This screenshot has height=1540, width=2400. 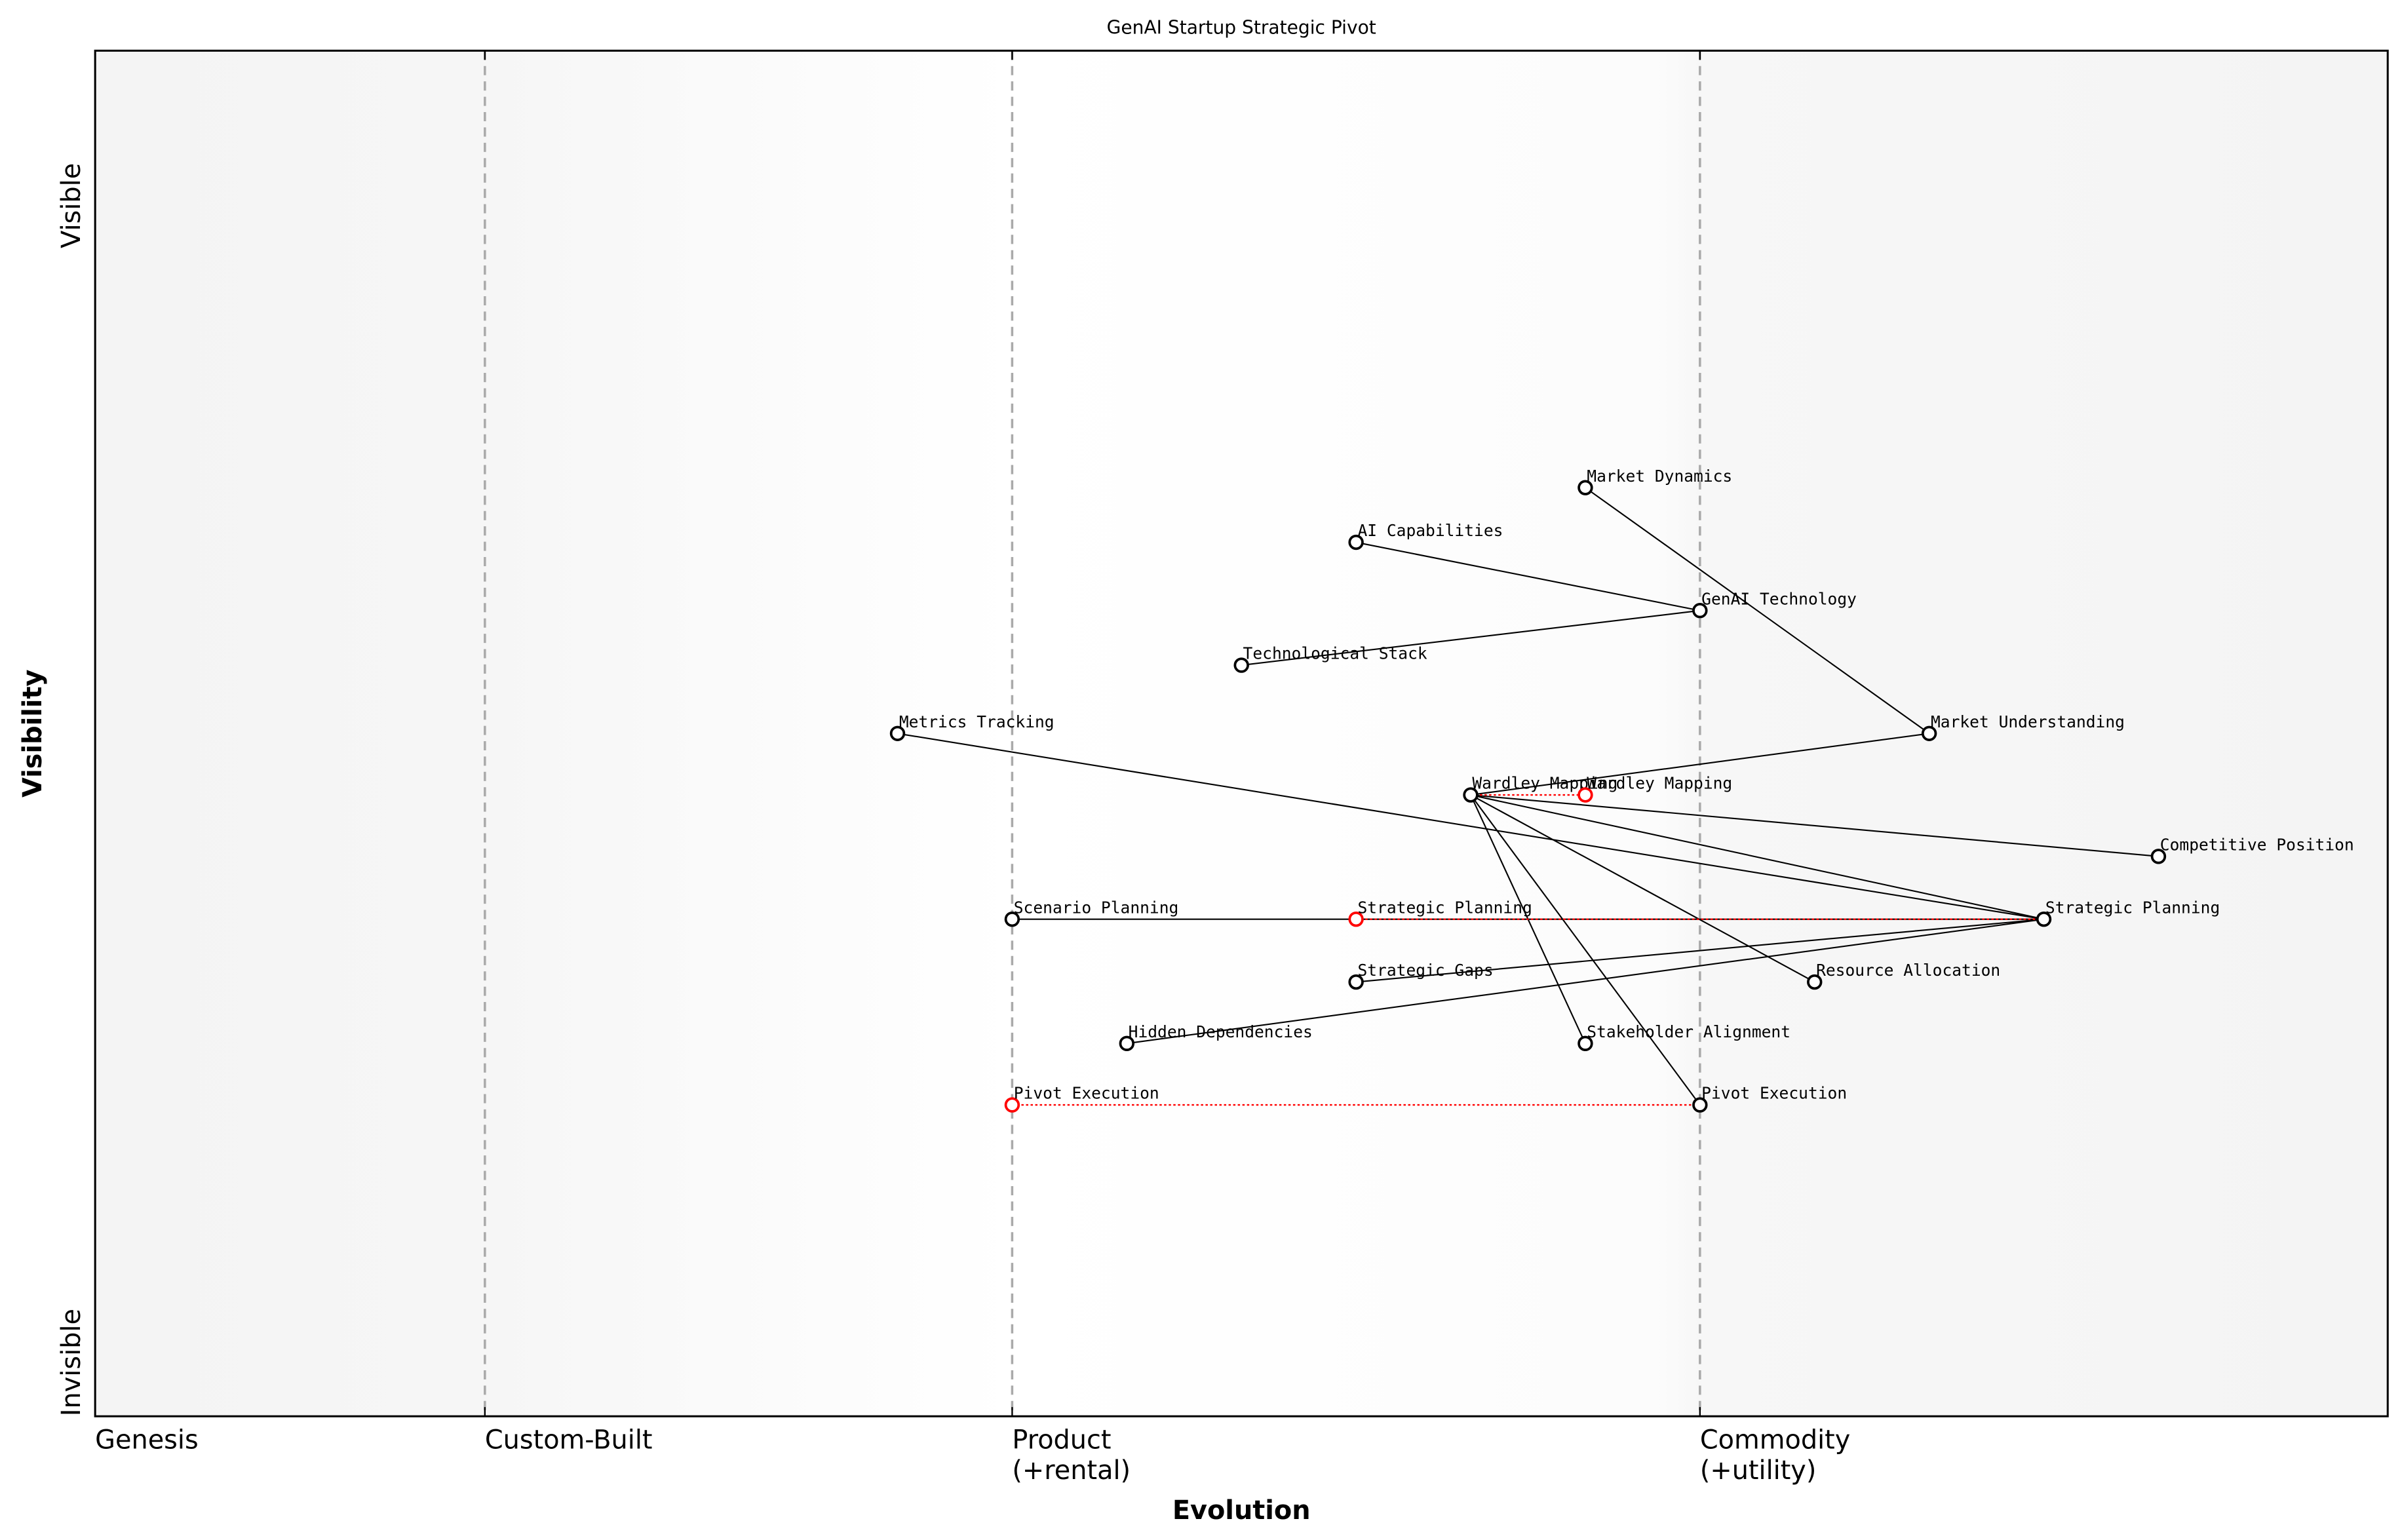 What do you see at coordinates (977, 721) in the screenshot?
I see `component-label: Metrics Tracking` at bounding box center [977, 721].